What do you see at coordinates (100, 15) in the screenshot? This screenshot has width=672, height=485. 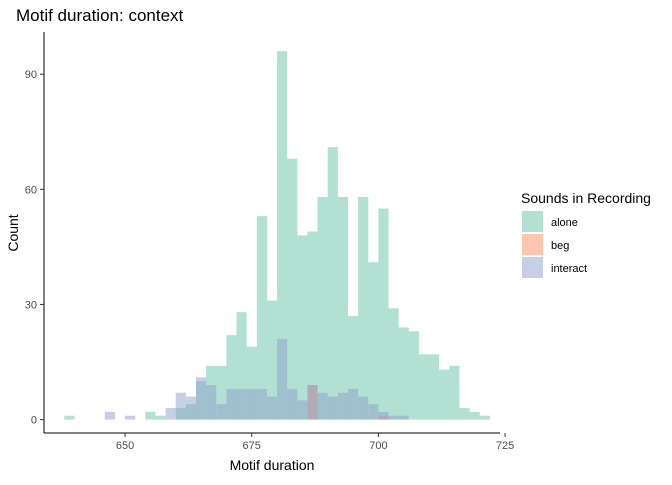 I see `chart-title: Motif duration: context` at bounding box center [100, 15].